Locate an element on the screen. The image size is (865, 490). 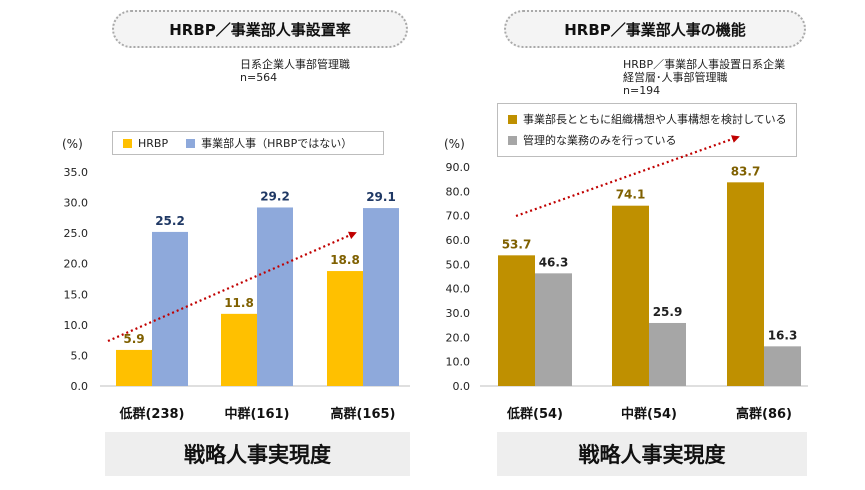
left-legend: HRBP 事業部人事（HRBPではない） is located at coordinates (248, 143).